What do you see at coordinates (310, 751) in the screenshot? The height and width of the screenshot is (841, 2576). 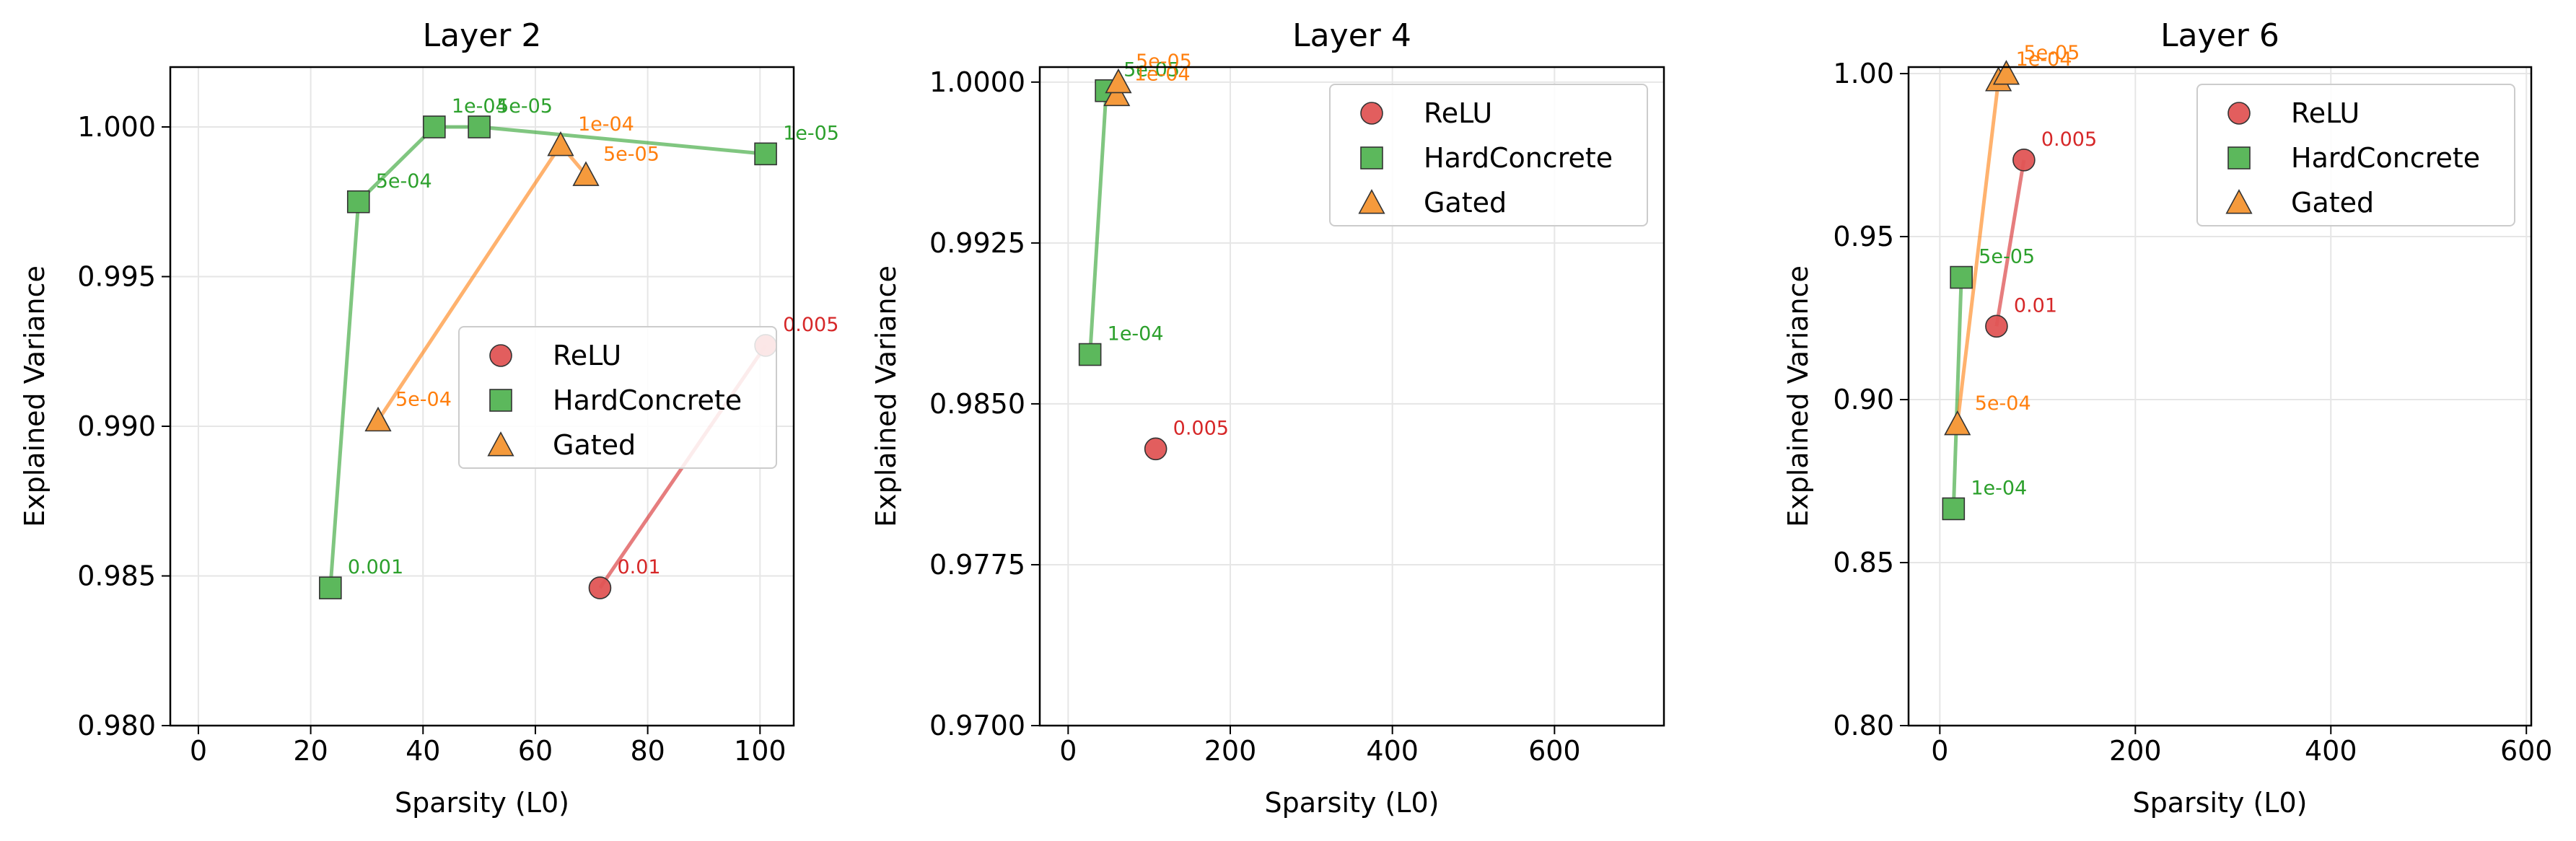 I see `x-tick-label: 20` at bounding box center [310, 751].